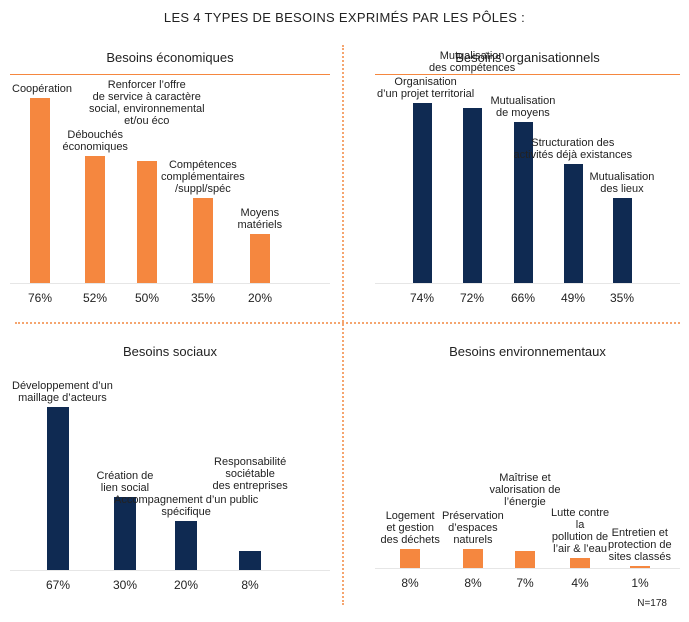 The width and height of the screenshot is (689, 622). Describe the element at coordinates (62, 391) in the screenshot. I see `category-label: Développement d’un maillage d’acteurs` at that location.